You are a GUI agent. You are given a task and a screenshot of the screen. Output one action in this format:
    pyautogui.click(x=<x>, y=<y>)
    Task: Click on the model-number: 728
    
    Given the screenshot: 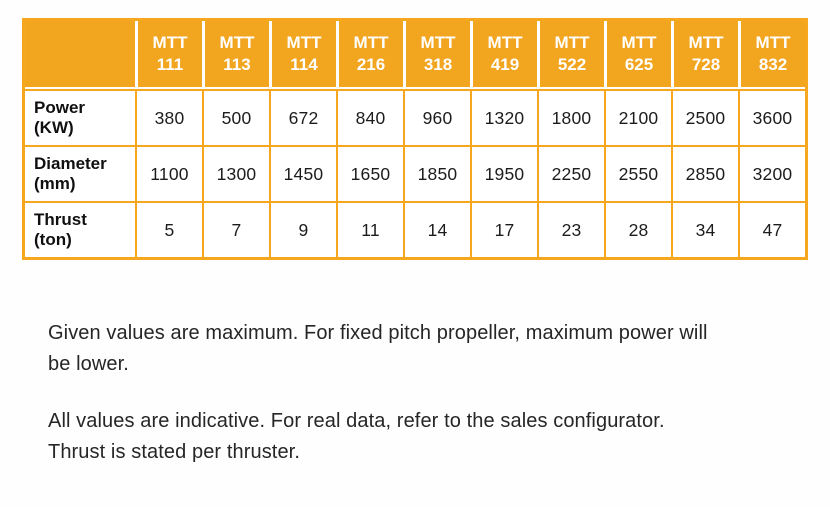 What is the action you would take?
    pyautogui.click(x=706, y=64)
    